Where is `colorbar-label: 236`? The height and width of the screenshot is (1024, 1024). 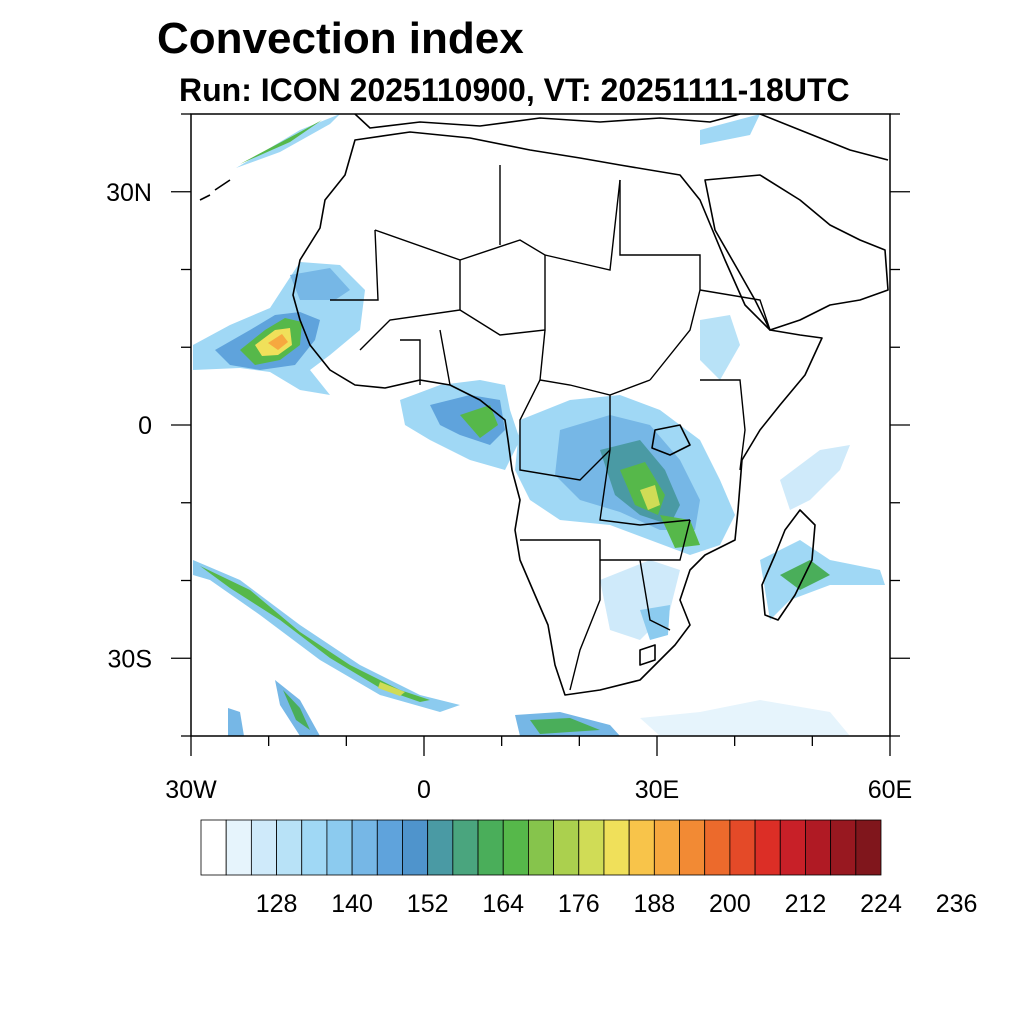
colorbar-label: 236 is located at coordinates (957, 904).